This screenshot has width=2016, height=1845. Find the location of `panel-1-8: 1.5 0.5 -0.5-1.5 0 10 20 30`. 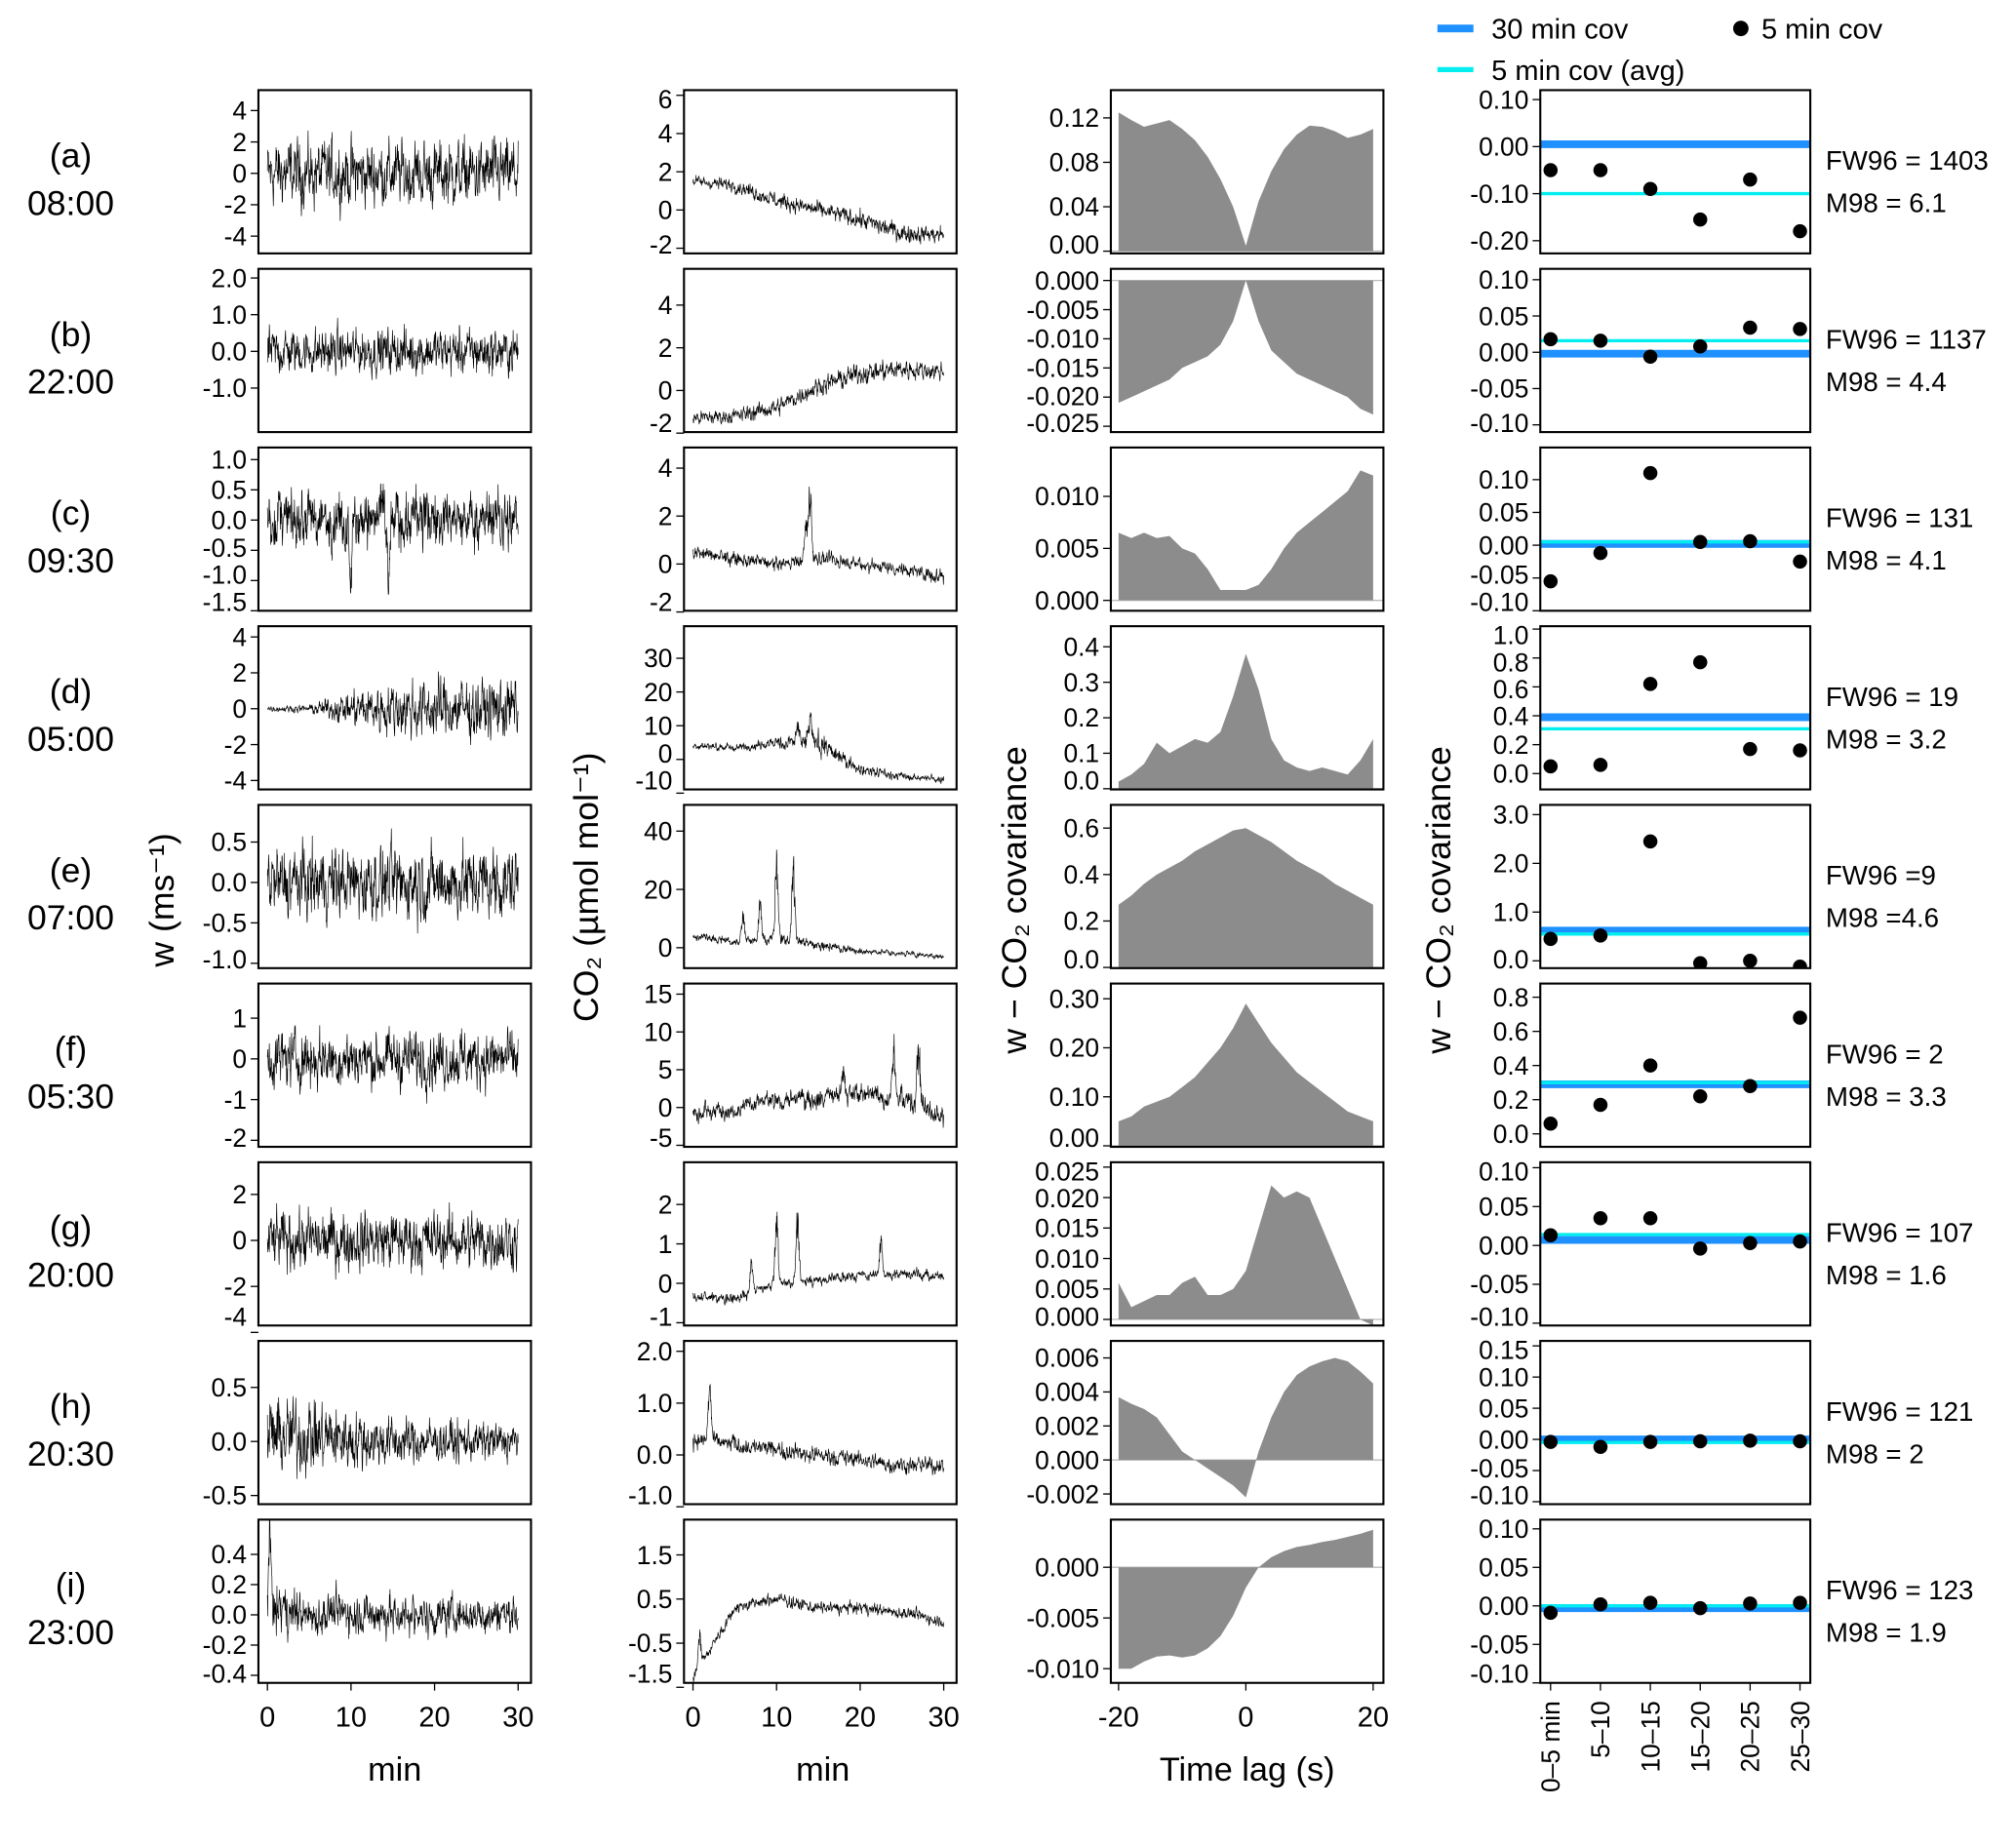

panel-1-8: 1.5 0.5 -0.5-1.5 0 10 20 30 is located at coordinates (794, 1626).